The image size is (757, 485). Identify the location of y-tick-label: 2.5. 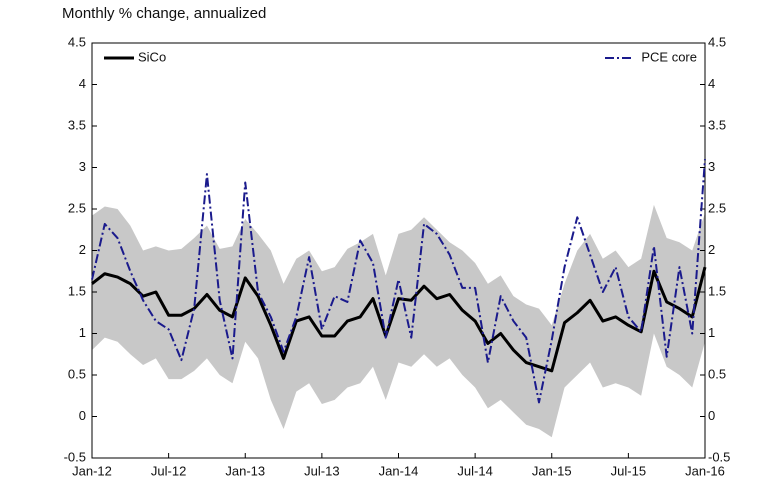
(77, 207).